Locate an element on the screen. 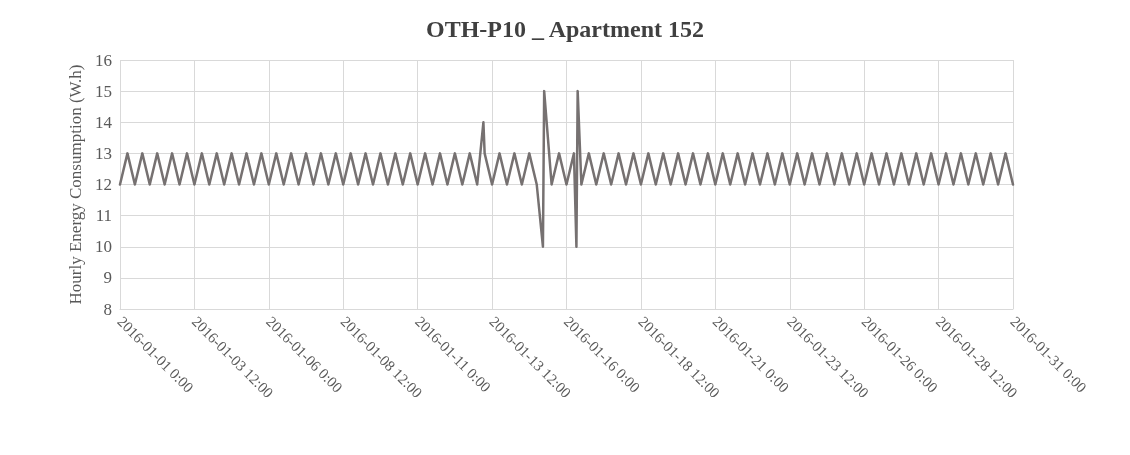  y-tick-label: 16 is located at coordinates (103, 60).